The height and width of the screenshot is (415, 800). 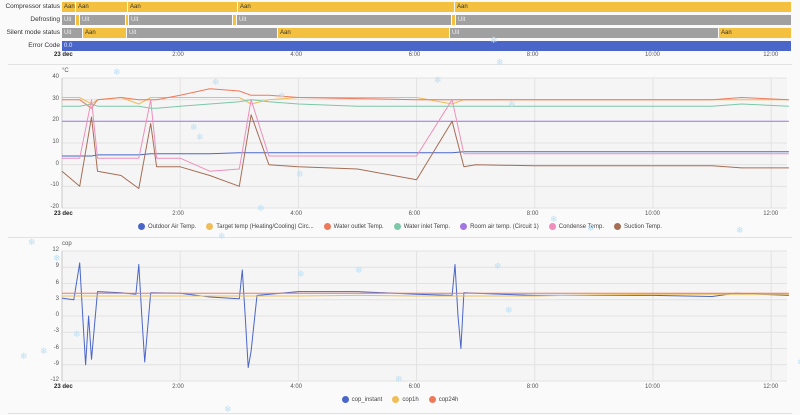 I want to click on legend-label: Outdoor Air Temp., so click(x=172, y=226).